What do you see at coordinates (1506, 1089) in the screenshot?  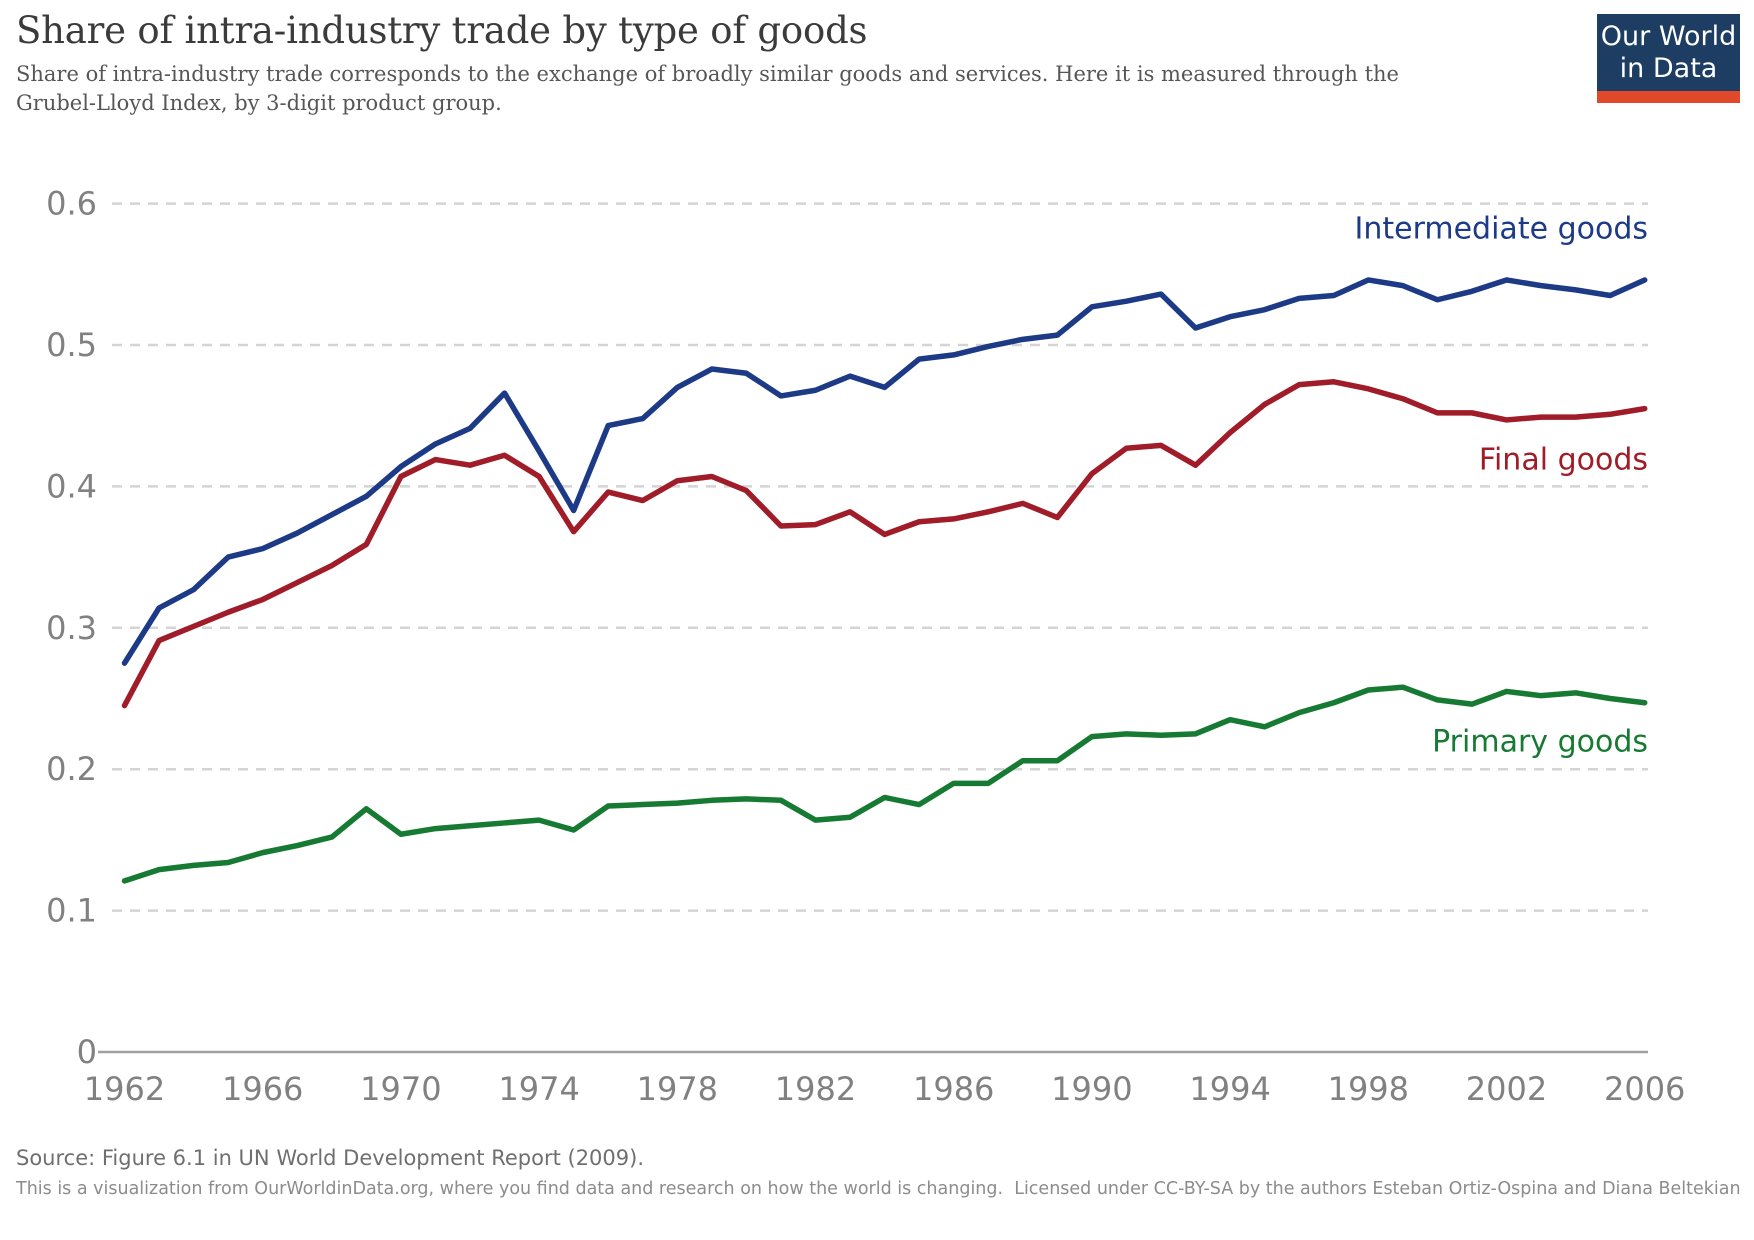 I see `x-tick-label: 2002` at bounding box center [1506, 1089].